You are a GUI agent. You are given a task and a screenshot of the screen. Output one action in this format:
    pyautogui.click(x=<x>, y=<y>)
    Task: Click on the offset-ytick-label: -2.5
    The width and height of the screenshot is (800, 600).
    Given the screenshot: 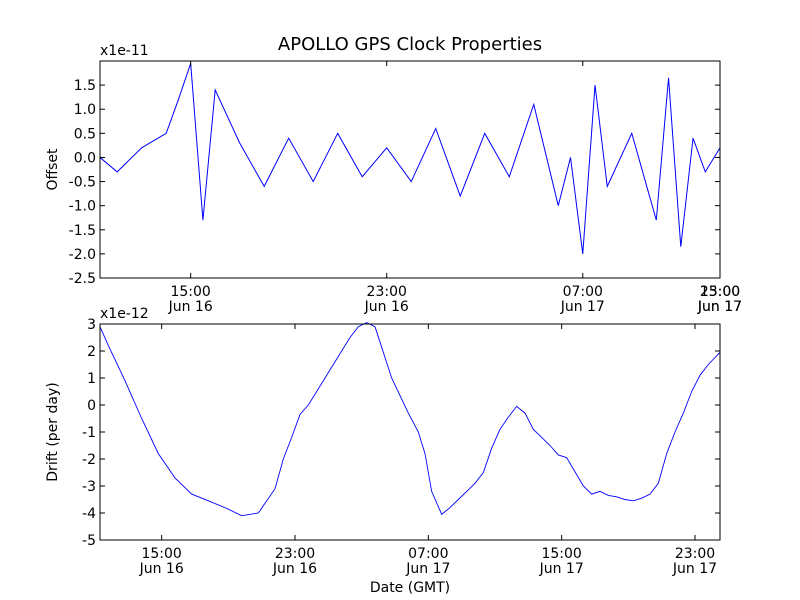 What is the action you would take?
    pyautogui.click(x=82, y=279)
    